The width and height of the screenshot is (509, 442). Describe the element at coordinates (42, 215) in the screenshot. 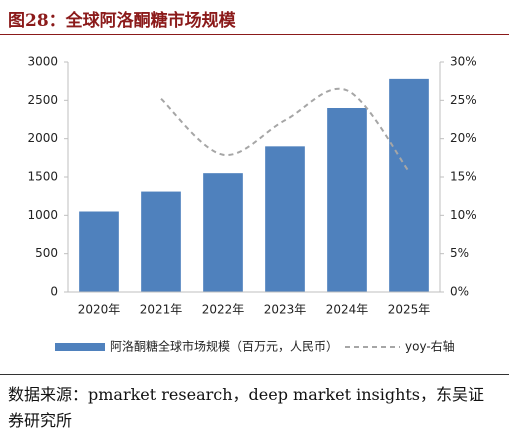

I see `y-tick-label: 1000` at that location.